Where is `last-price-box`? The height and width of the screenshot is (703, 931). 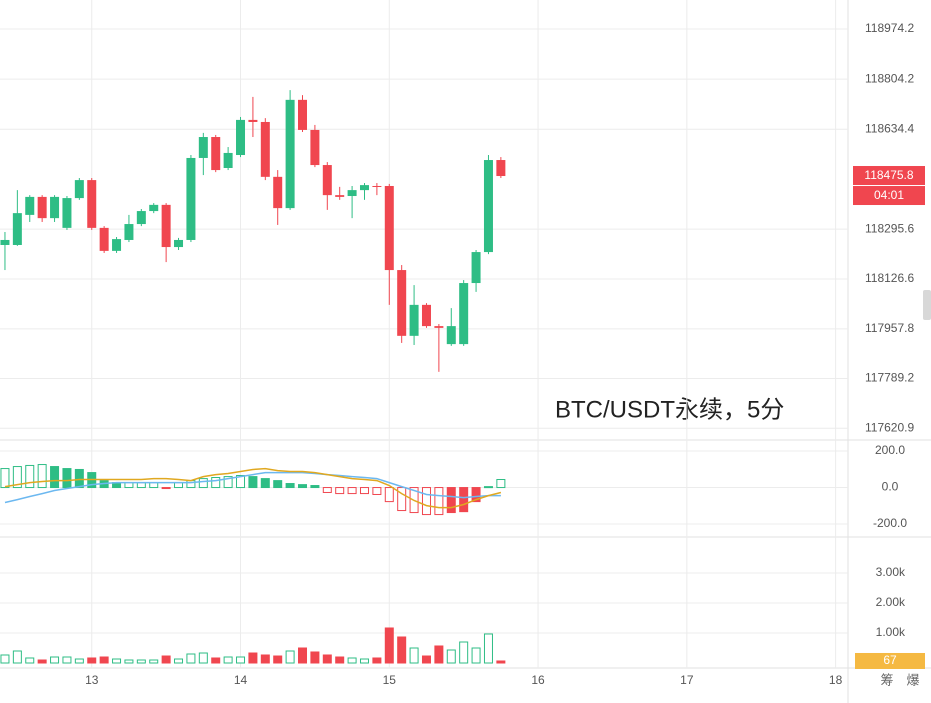 last-price-box is located at coordinates (889, 176).